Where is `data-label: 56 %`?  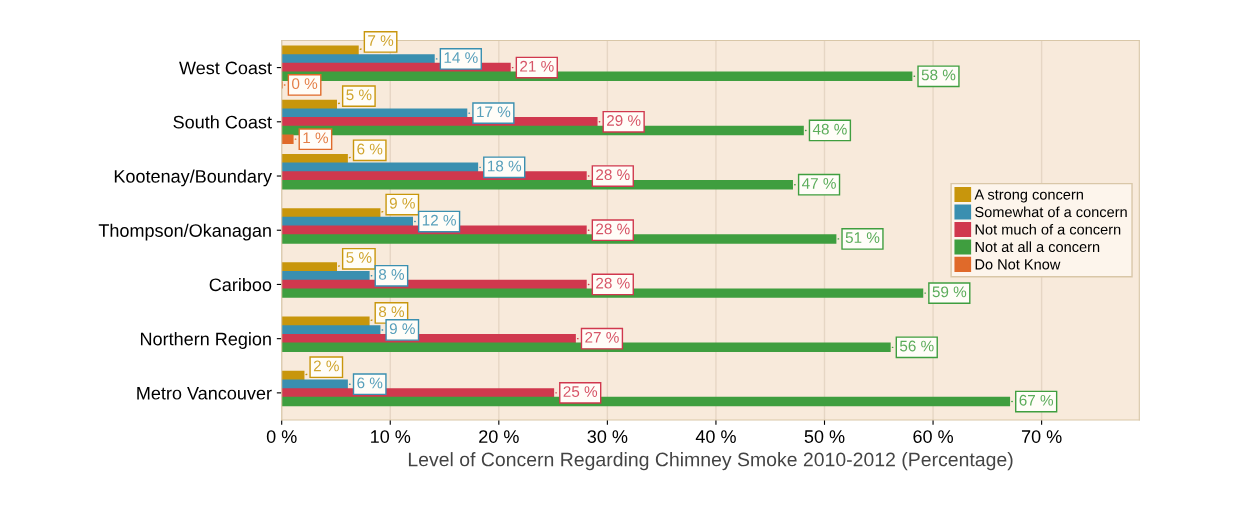
data-label: 56 % is located at coordinates (916, 346).